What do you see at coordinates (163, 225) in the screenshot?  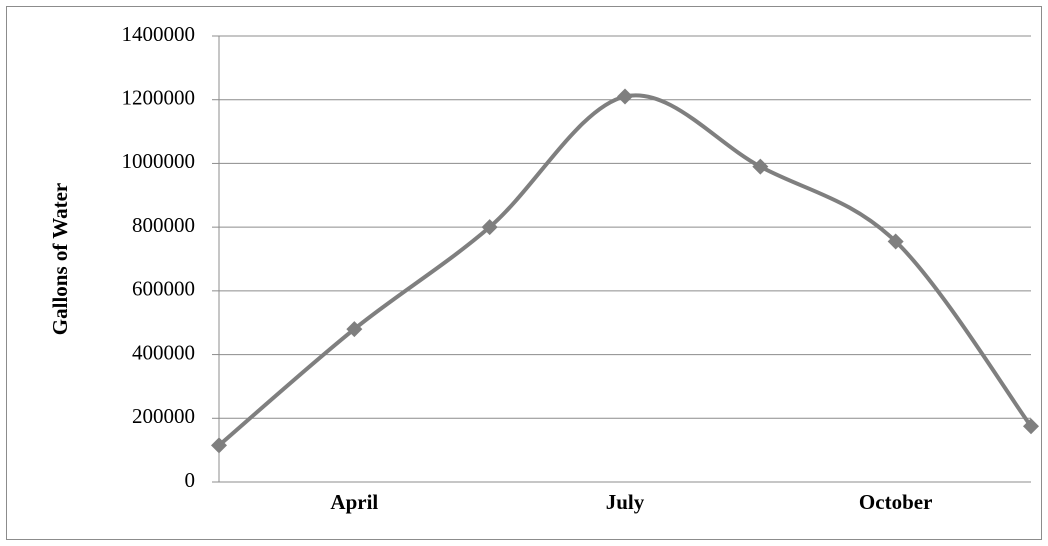 I see `y-tick-label: 800000` at bounding box center [163, 225].